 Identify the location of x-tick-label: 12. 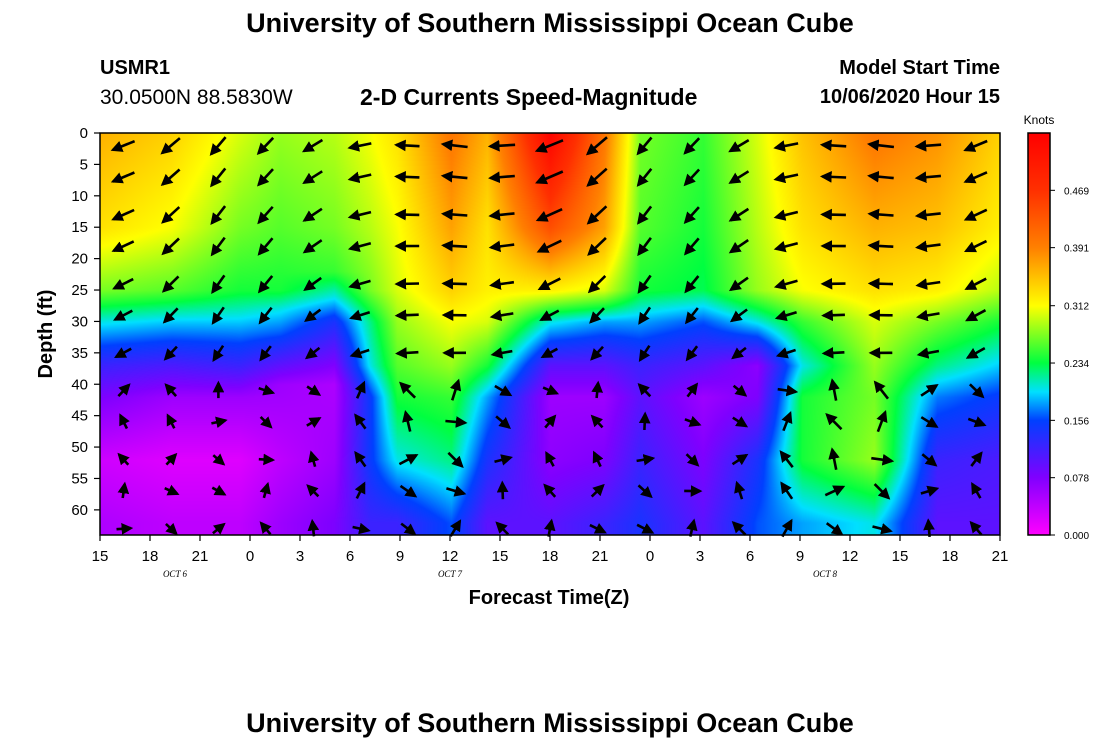
(850, 556).